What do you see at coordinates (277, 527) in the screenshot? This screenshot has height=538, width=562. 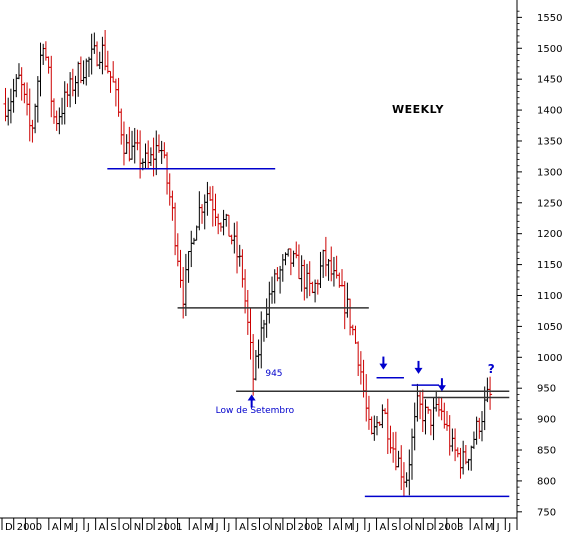 I see `date-tick-label: N` at bounding box center [277, 527].